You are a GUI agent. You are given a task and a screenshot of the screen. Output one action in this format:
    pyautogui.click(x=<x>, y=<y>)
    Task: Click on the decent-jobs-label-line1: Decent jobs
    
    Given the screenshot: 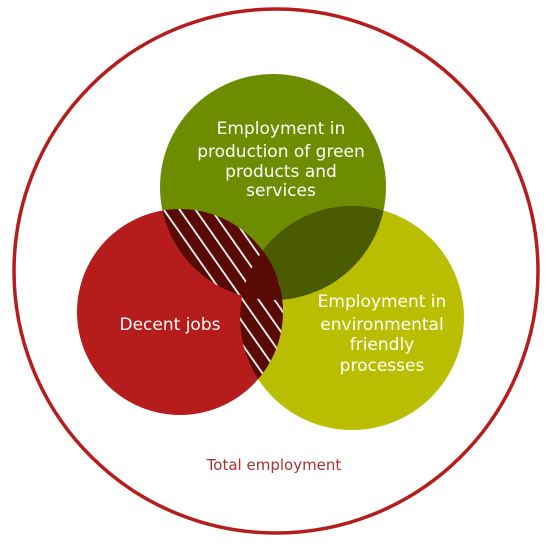 What is the action you would take?
    pyautogui.click(x=170, y=325)
    